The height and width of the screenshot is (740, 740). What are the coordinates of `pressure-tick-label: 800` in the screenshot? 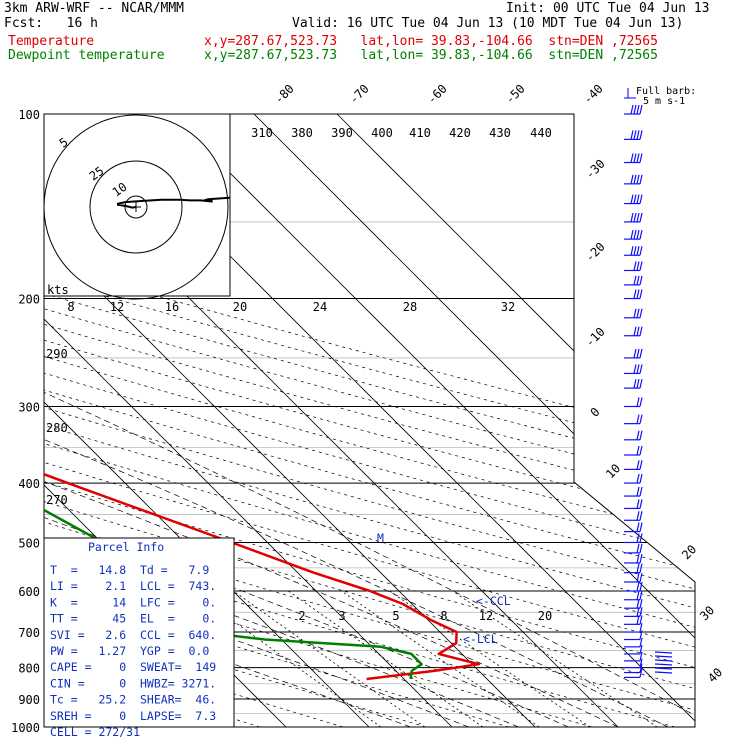 It's located at (29, 669).